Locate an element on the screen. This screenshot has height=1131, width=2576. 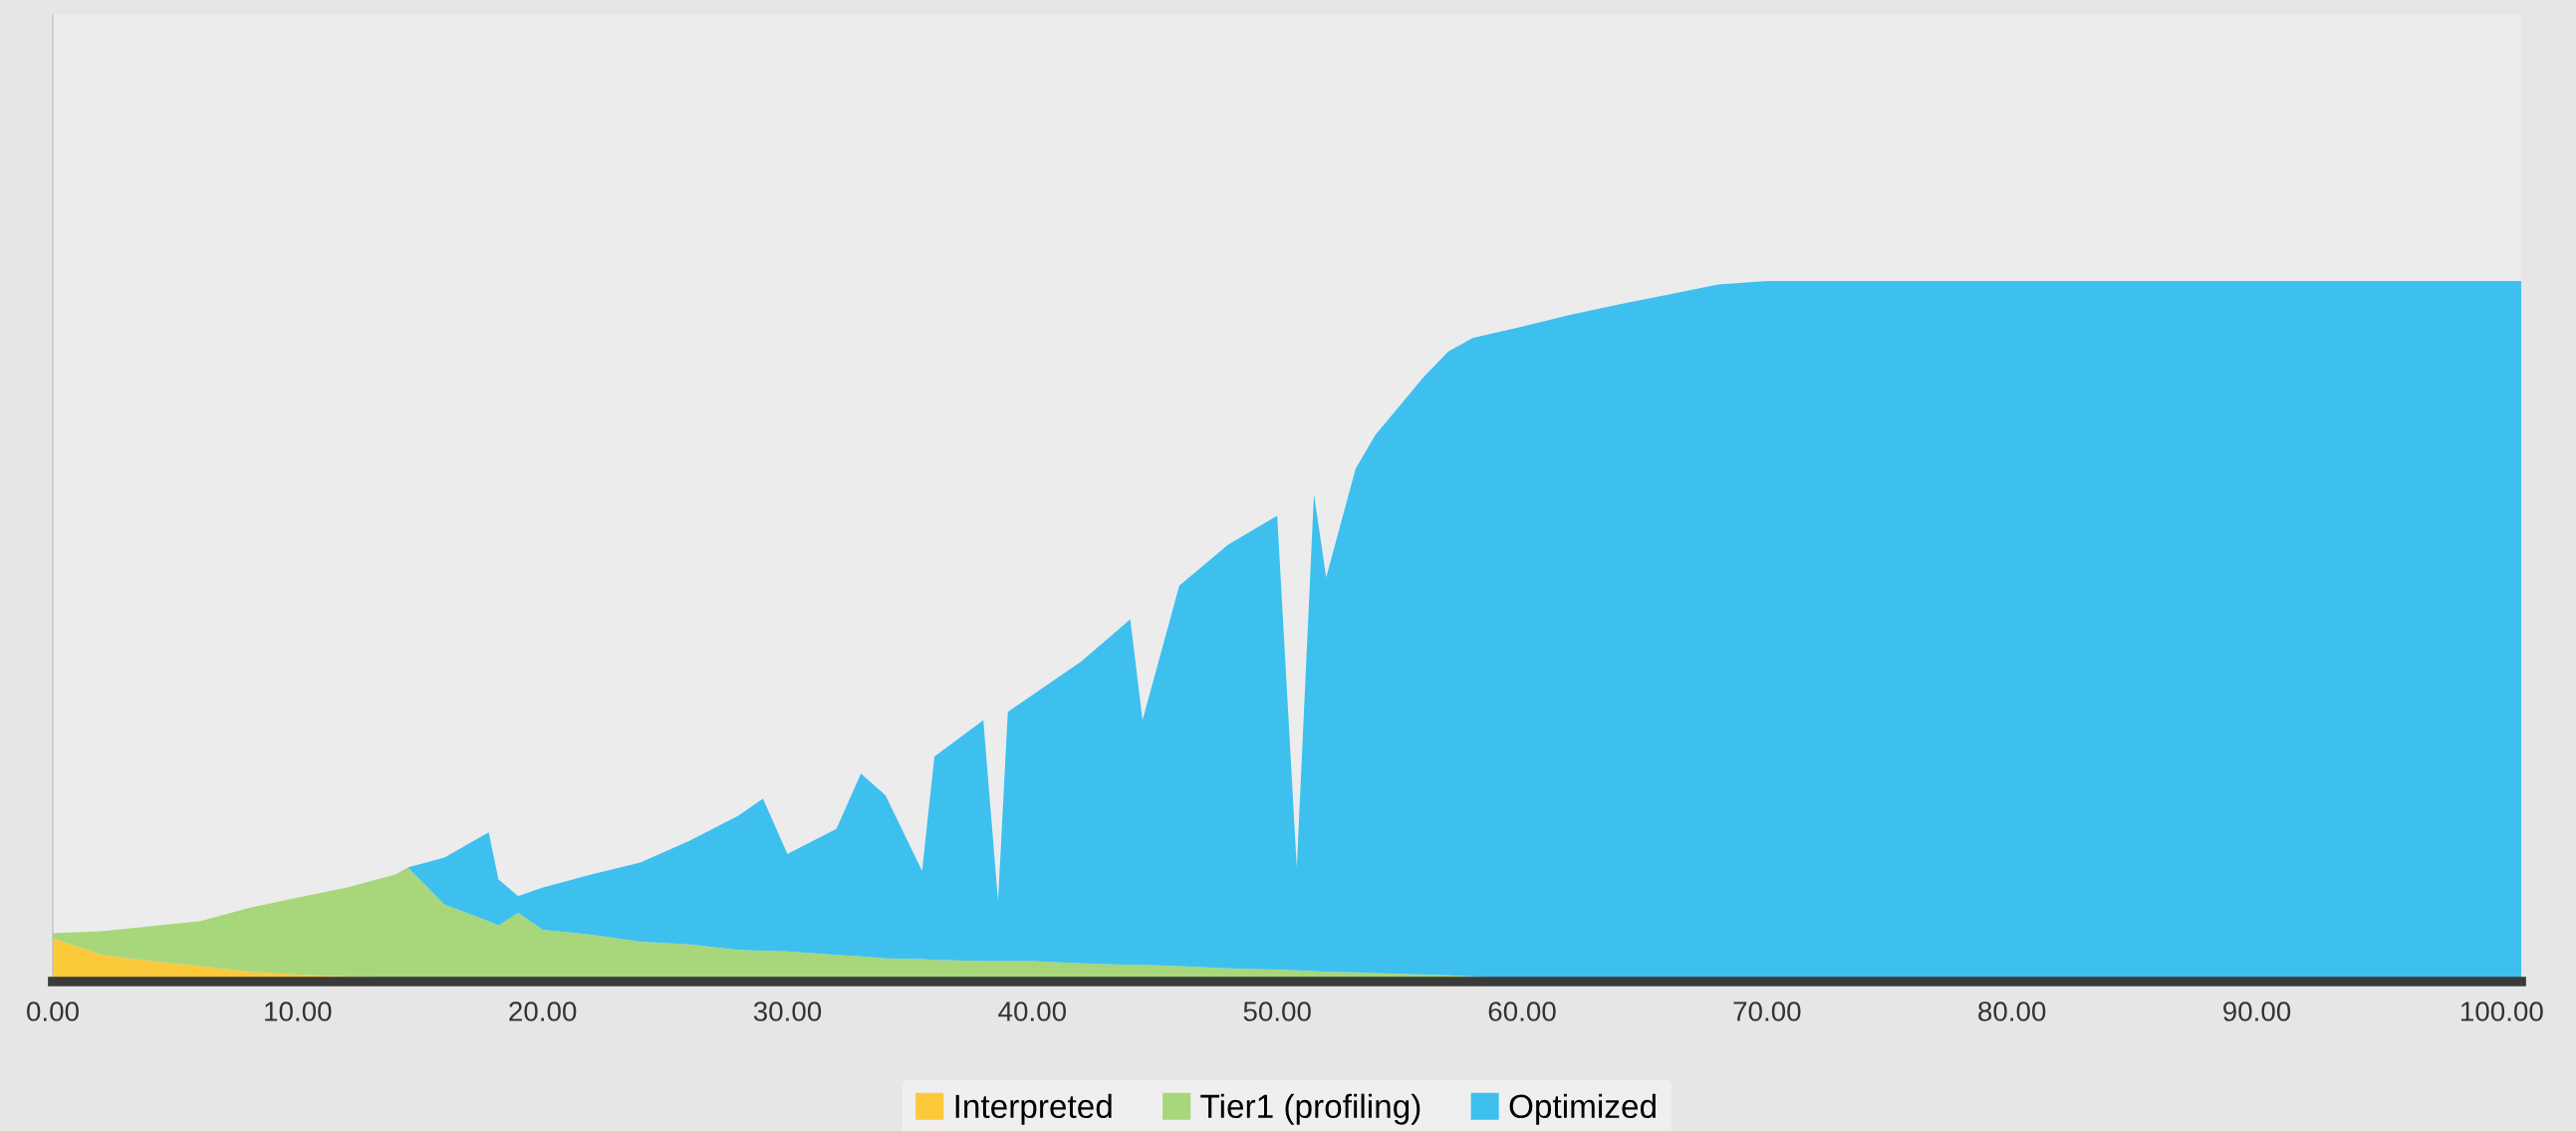
x-tick-label: 50.00 is located at coordinates (1277, 1011).